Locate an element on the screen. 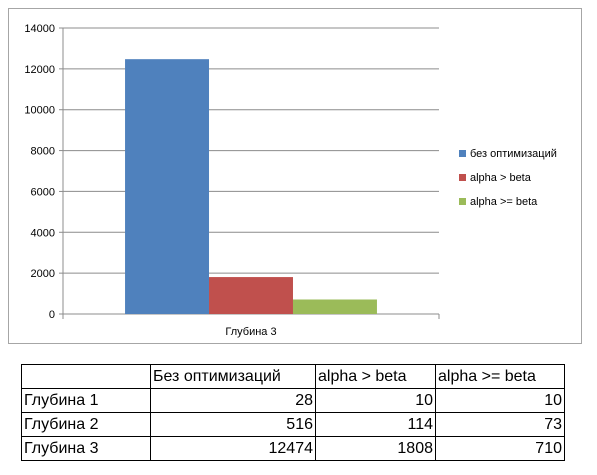 The image size is (597, 475). table-row: Глубина 1 28 10 10 is located at coordinates (293, 400).